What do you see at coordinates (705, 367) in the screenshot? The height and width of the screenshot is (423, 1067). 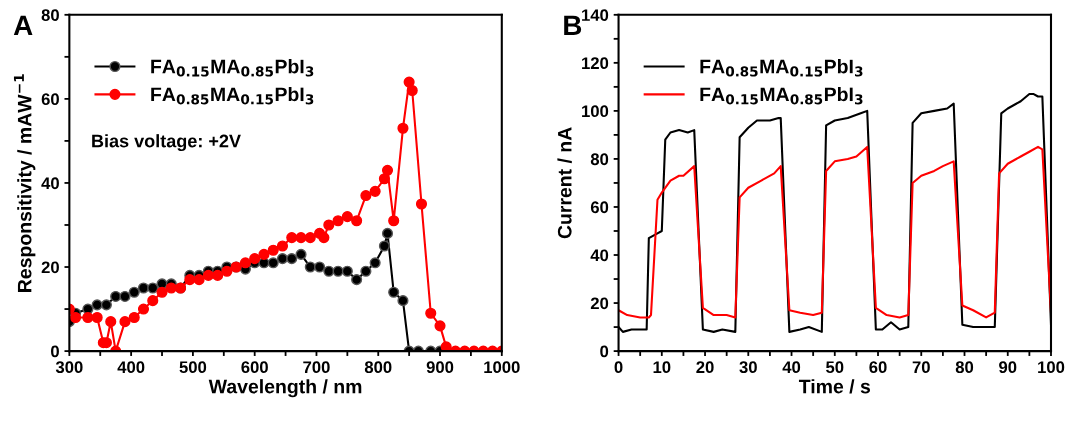 I see `x-tick-label: 20` at bounding box center [705, 367].